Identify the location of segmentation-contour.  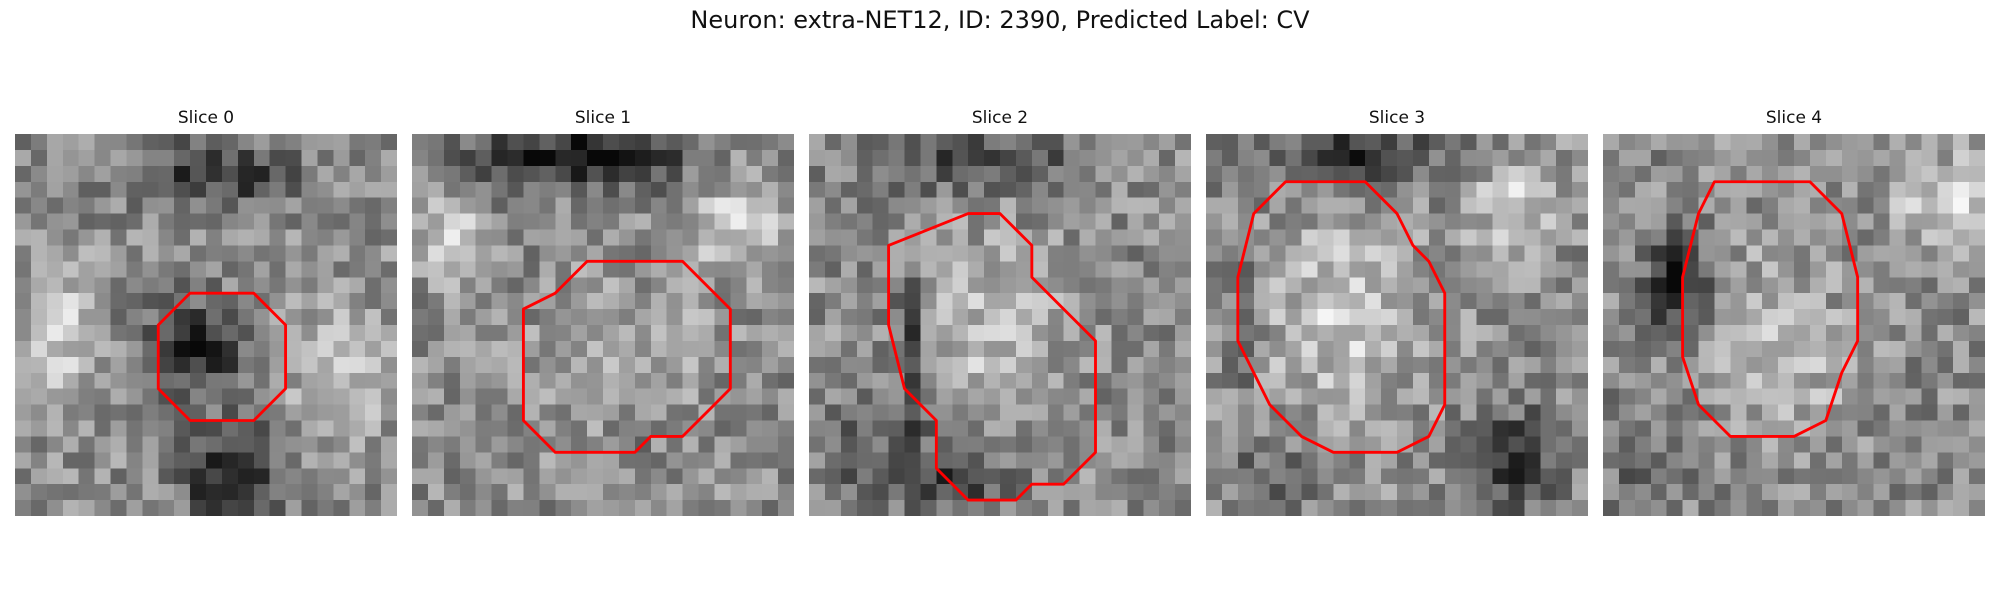
(1770, 309).